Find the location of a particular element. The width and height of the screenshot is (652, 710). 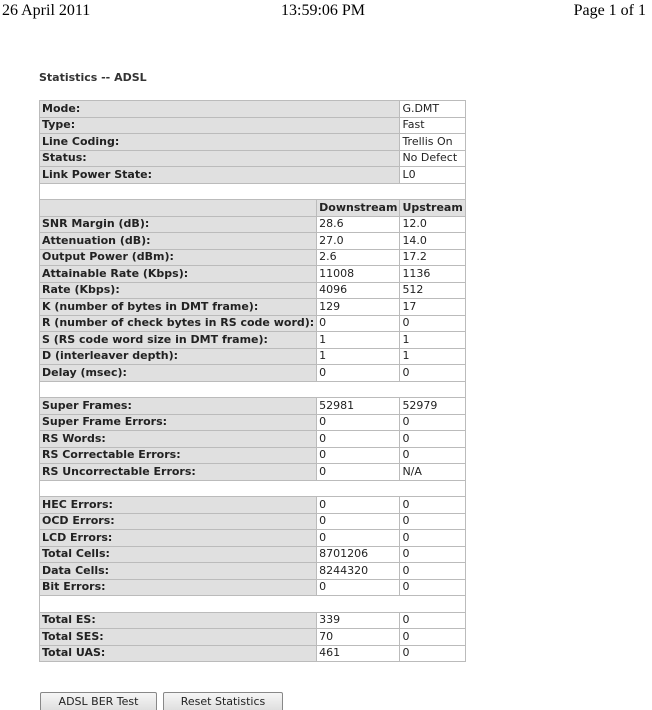

info-row: Type: Fast is located at coordinates (252, 125).